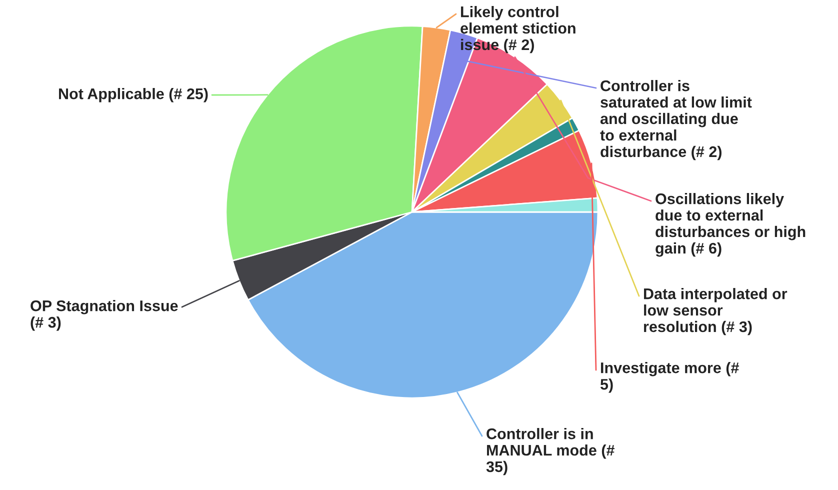  I want to click on slice-label: Data interpolated or low sensor resolution (# 3), so click(716, 312).